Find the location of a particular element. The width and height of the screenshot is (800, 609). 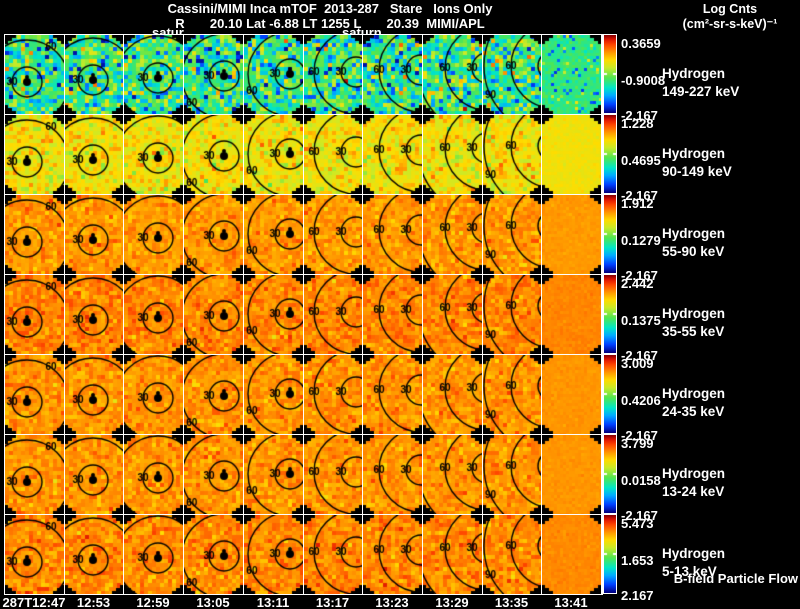

colorbar-mid-label: 0.1375 is located at coordinates (641, 320).